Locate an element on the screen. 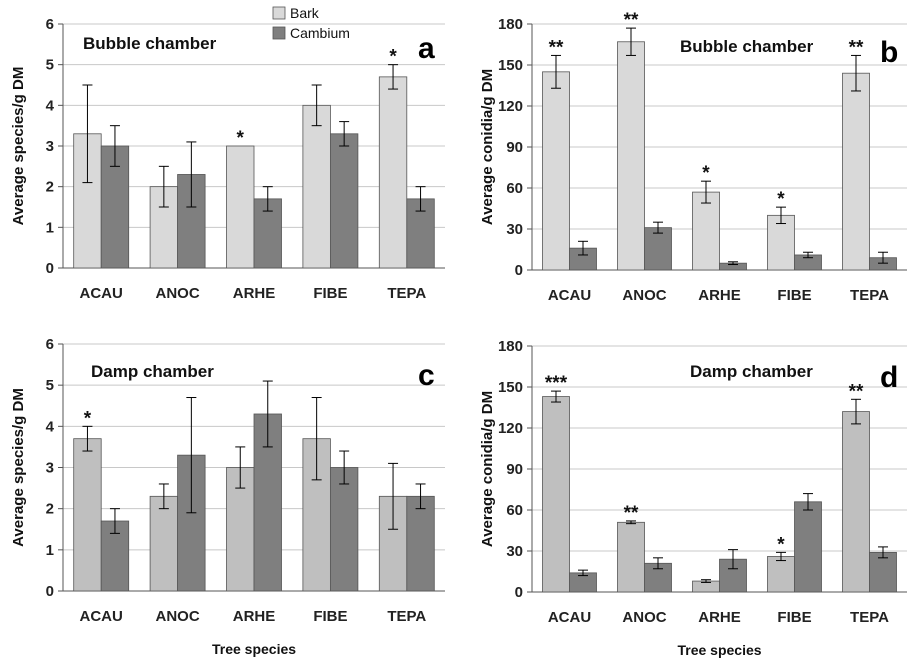 The image size is (915, 664). legend: Bark Cambium is located at coordinates (311, 23).